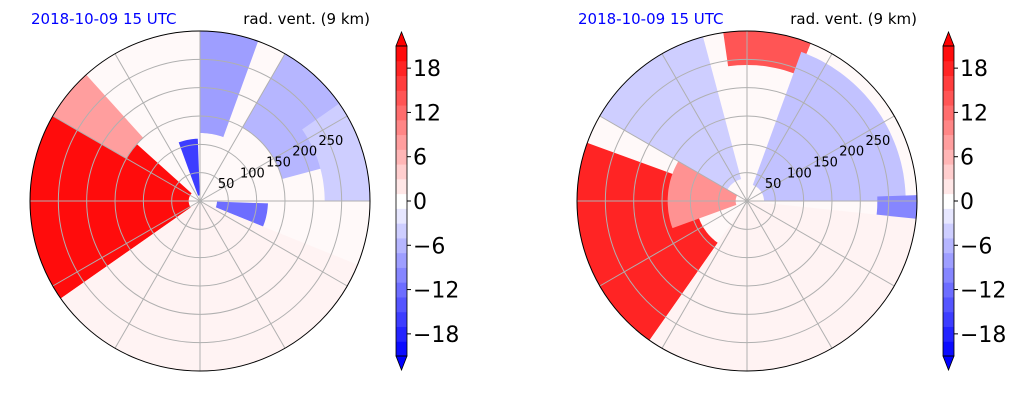 The image size is (1028, 401). I want to click on title-right-right: rad. vent. (9 km), so click(853, 19).